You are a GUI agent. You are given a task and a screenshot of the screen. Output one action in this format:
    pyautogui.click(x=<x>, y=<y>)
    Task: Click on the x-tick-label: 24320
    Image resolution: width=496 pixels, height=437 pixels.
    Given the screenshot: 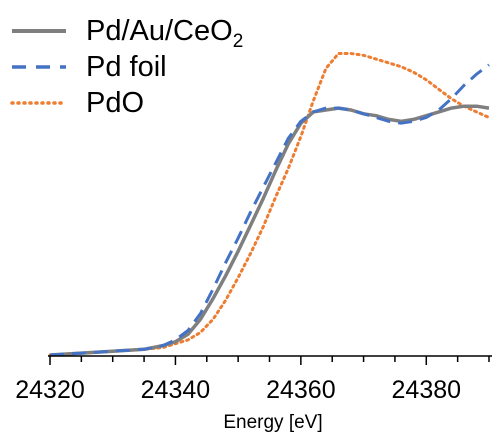 What is the action you would take?
    pyautogui.click(x=50, y=390)
    